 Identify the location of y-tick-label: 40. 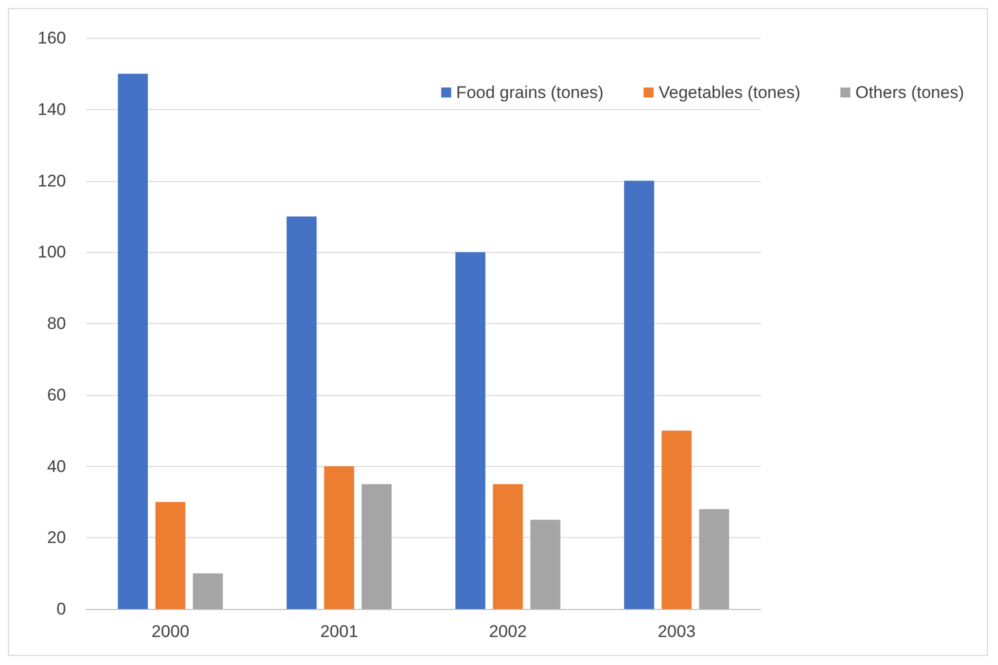
(56, 466).